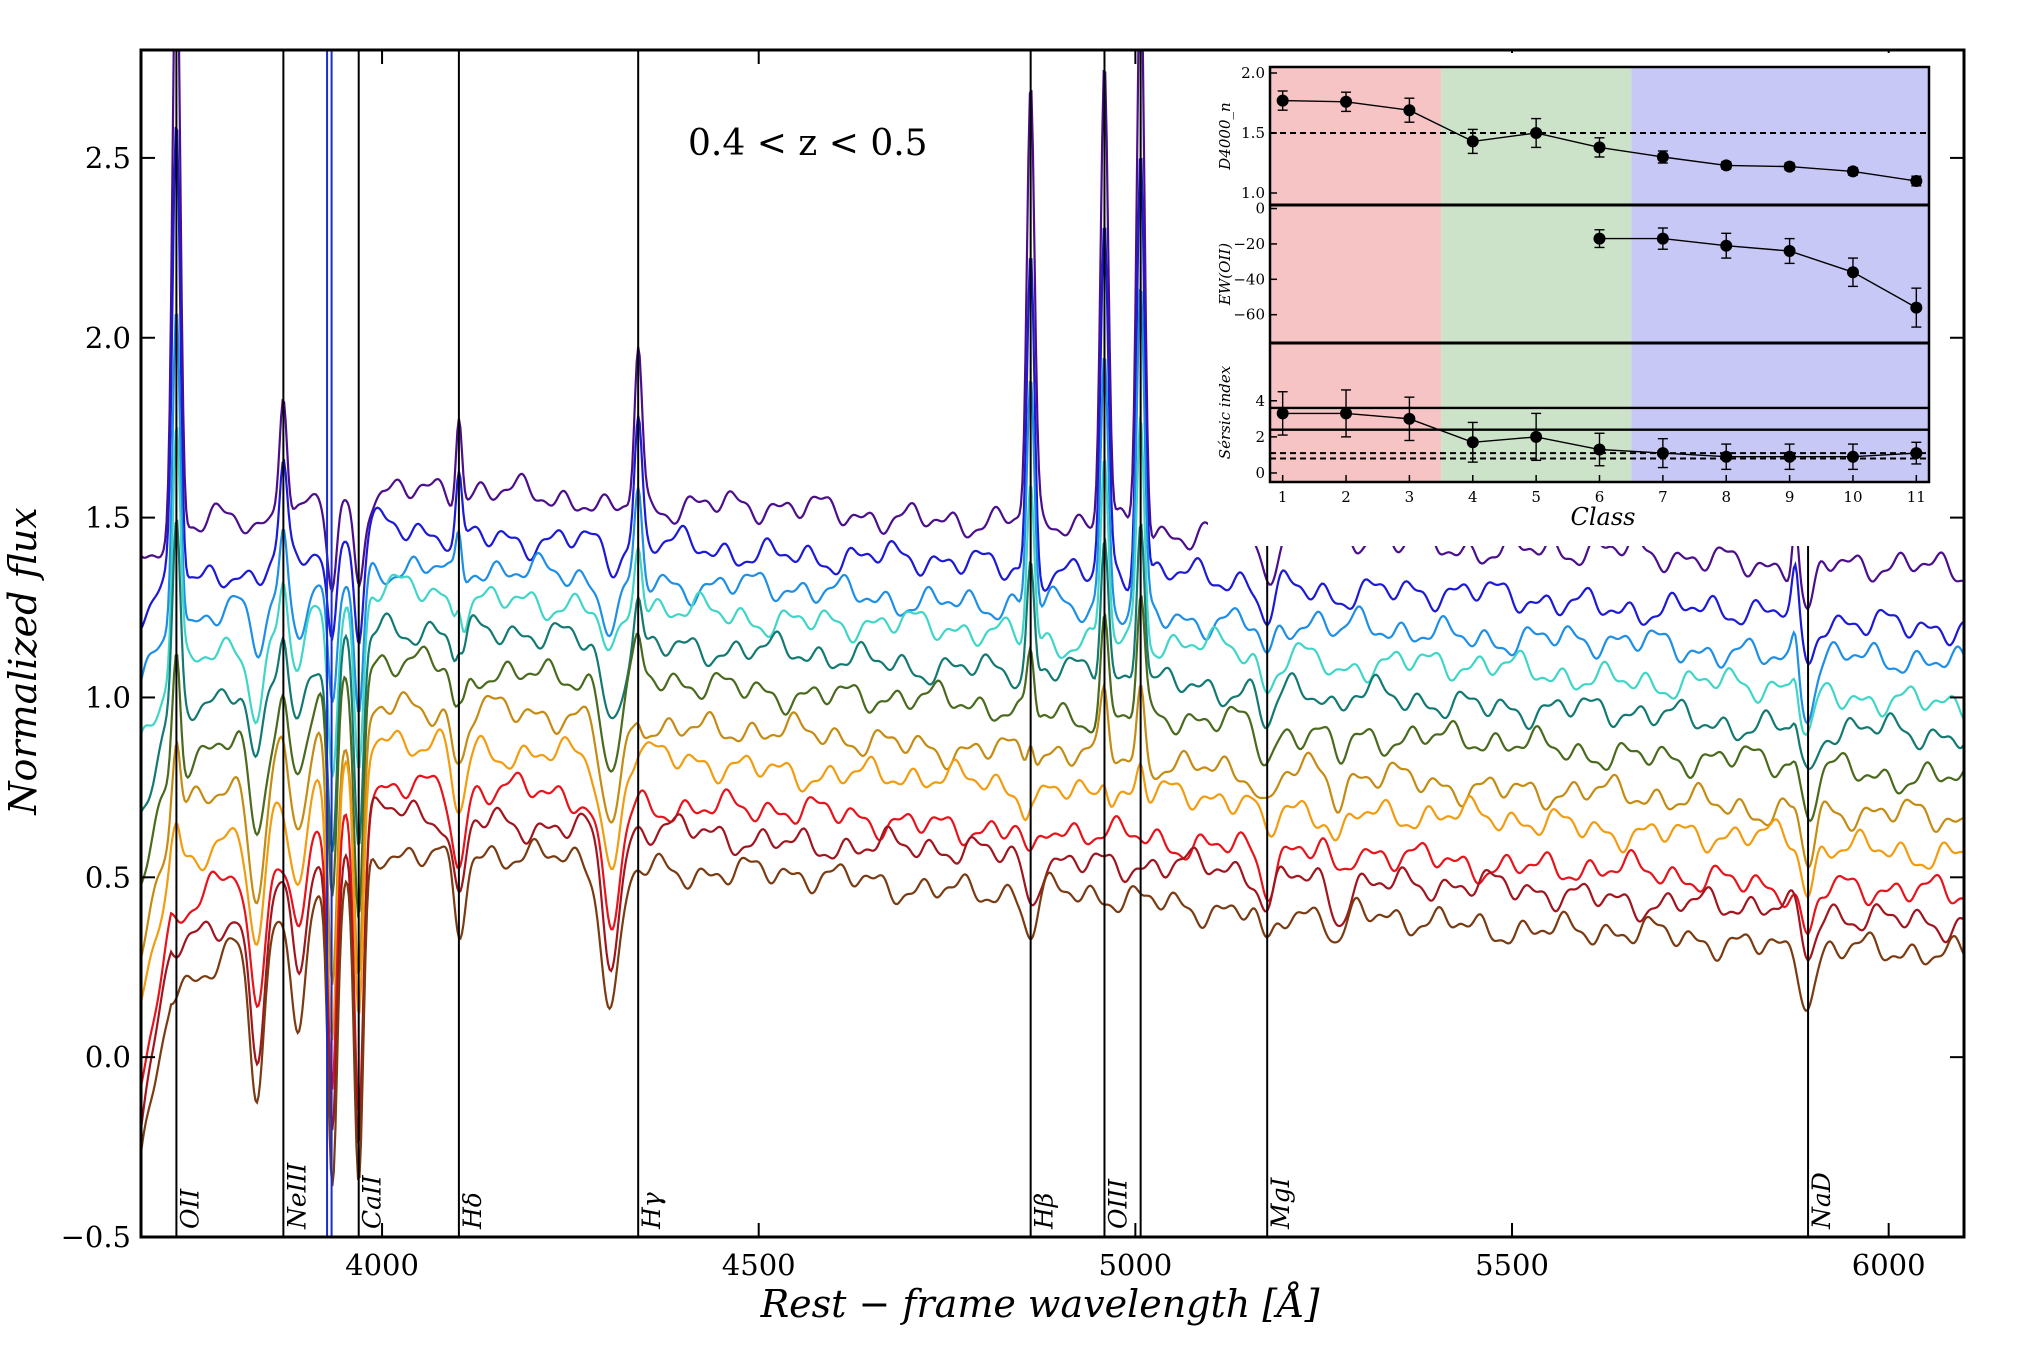  Describe the element at coordinates (1260, 401) in the screenshot. I see `inset-y-tick-label: 4` at that location.